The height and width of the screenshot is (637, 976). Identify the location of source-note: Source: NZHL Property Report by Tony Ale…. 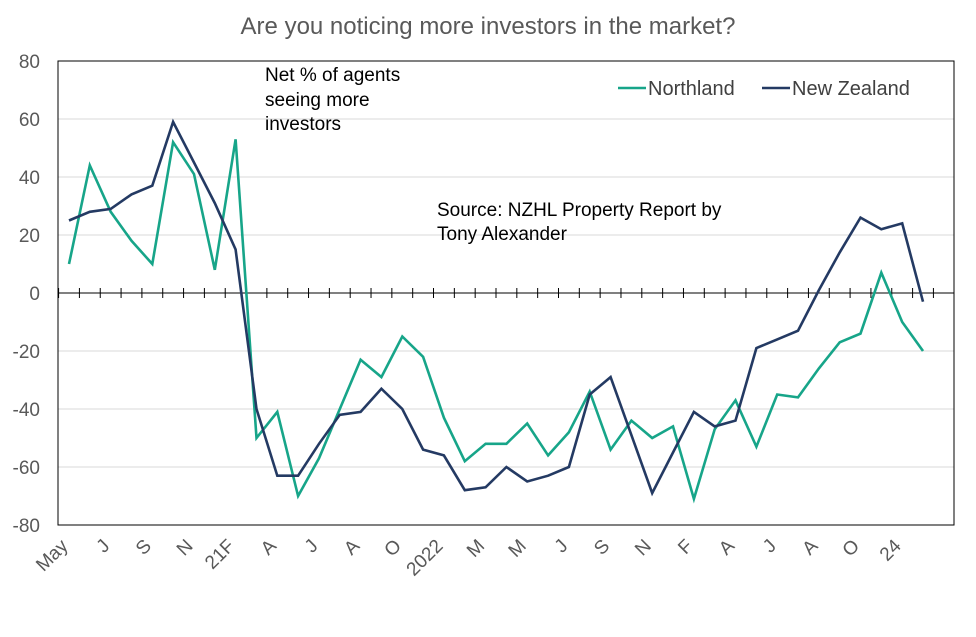
(579, 222).